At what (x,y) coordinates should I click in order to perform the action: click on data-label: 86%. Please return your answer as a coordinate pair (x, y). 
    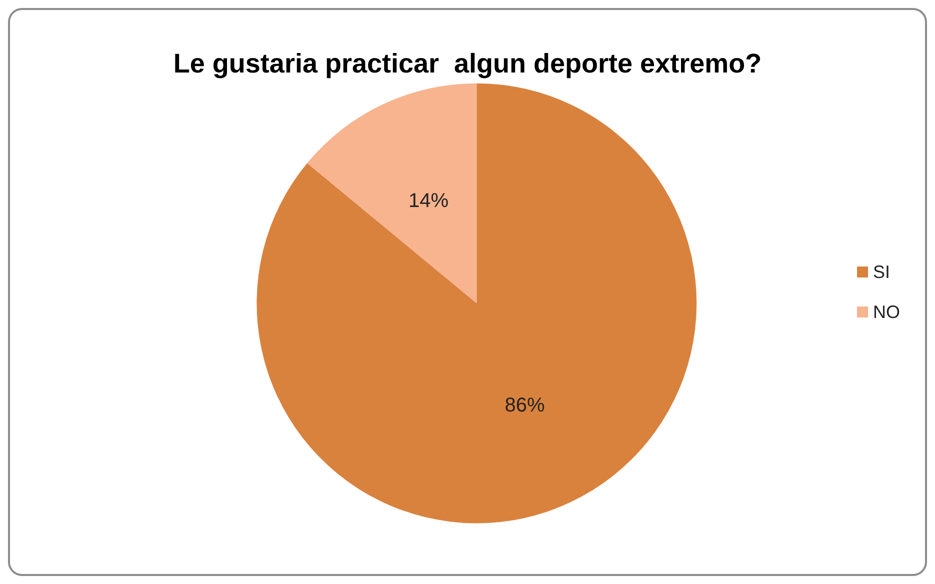
    Looking at the image, I should click on (524, 405).